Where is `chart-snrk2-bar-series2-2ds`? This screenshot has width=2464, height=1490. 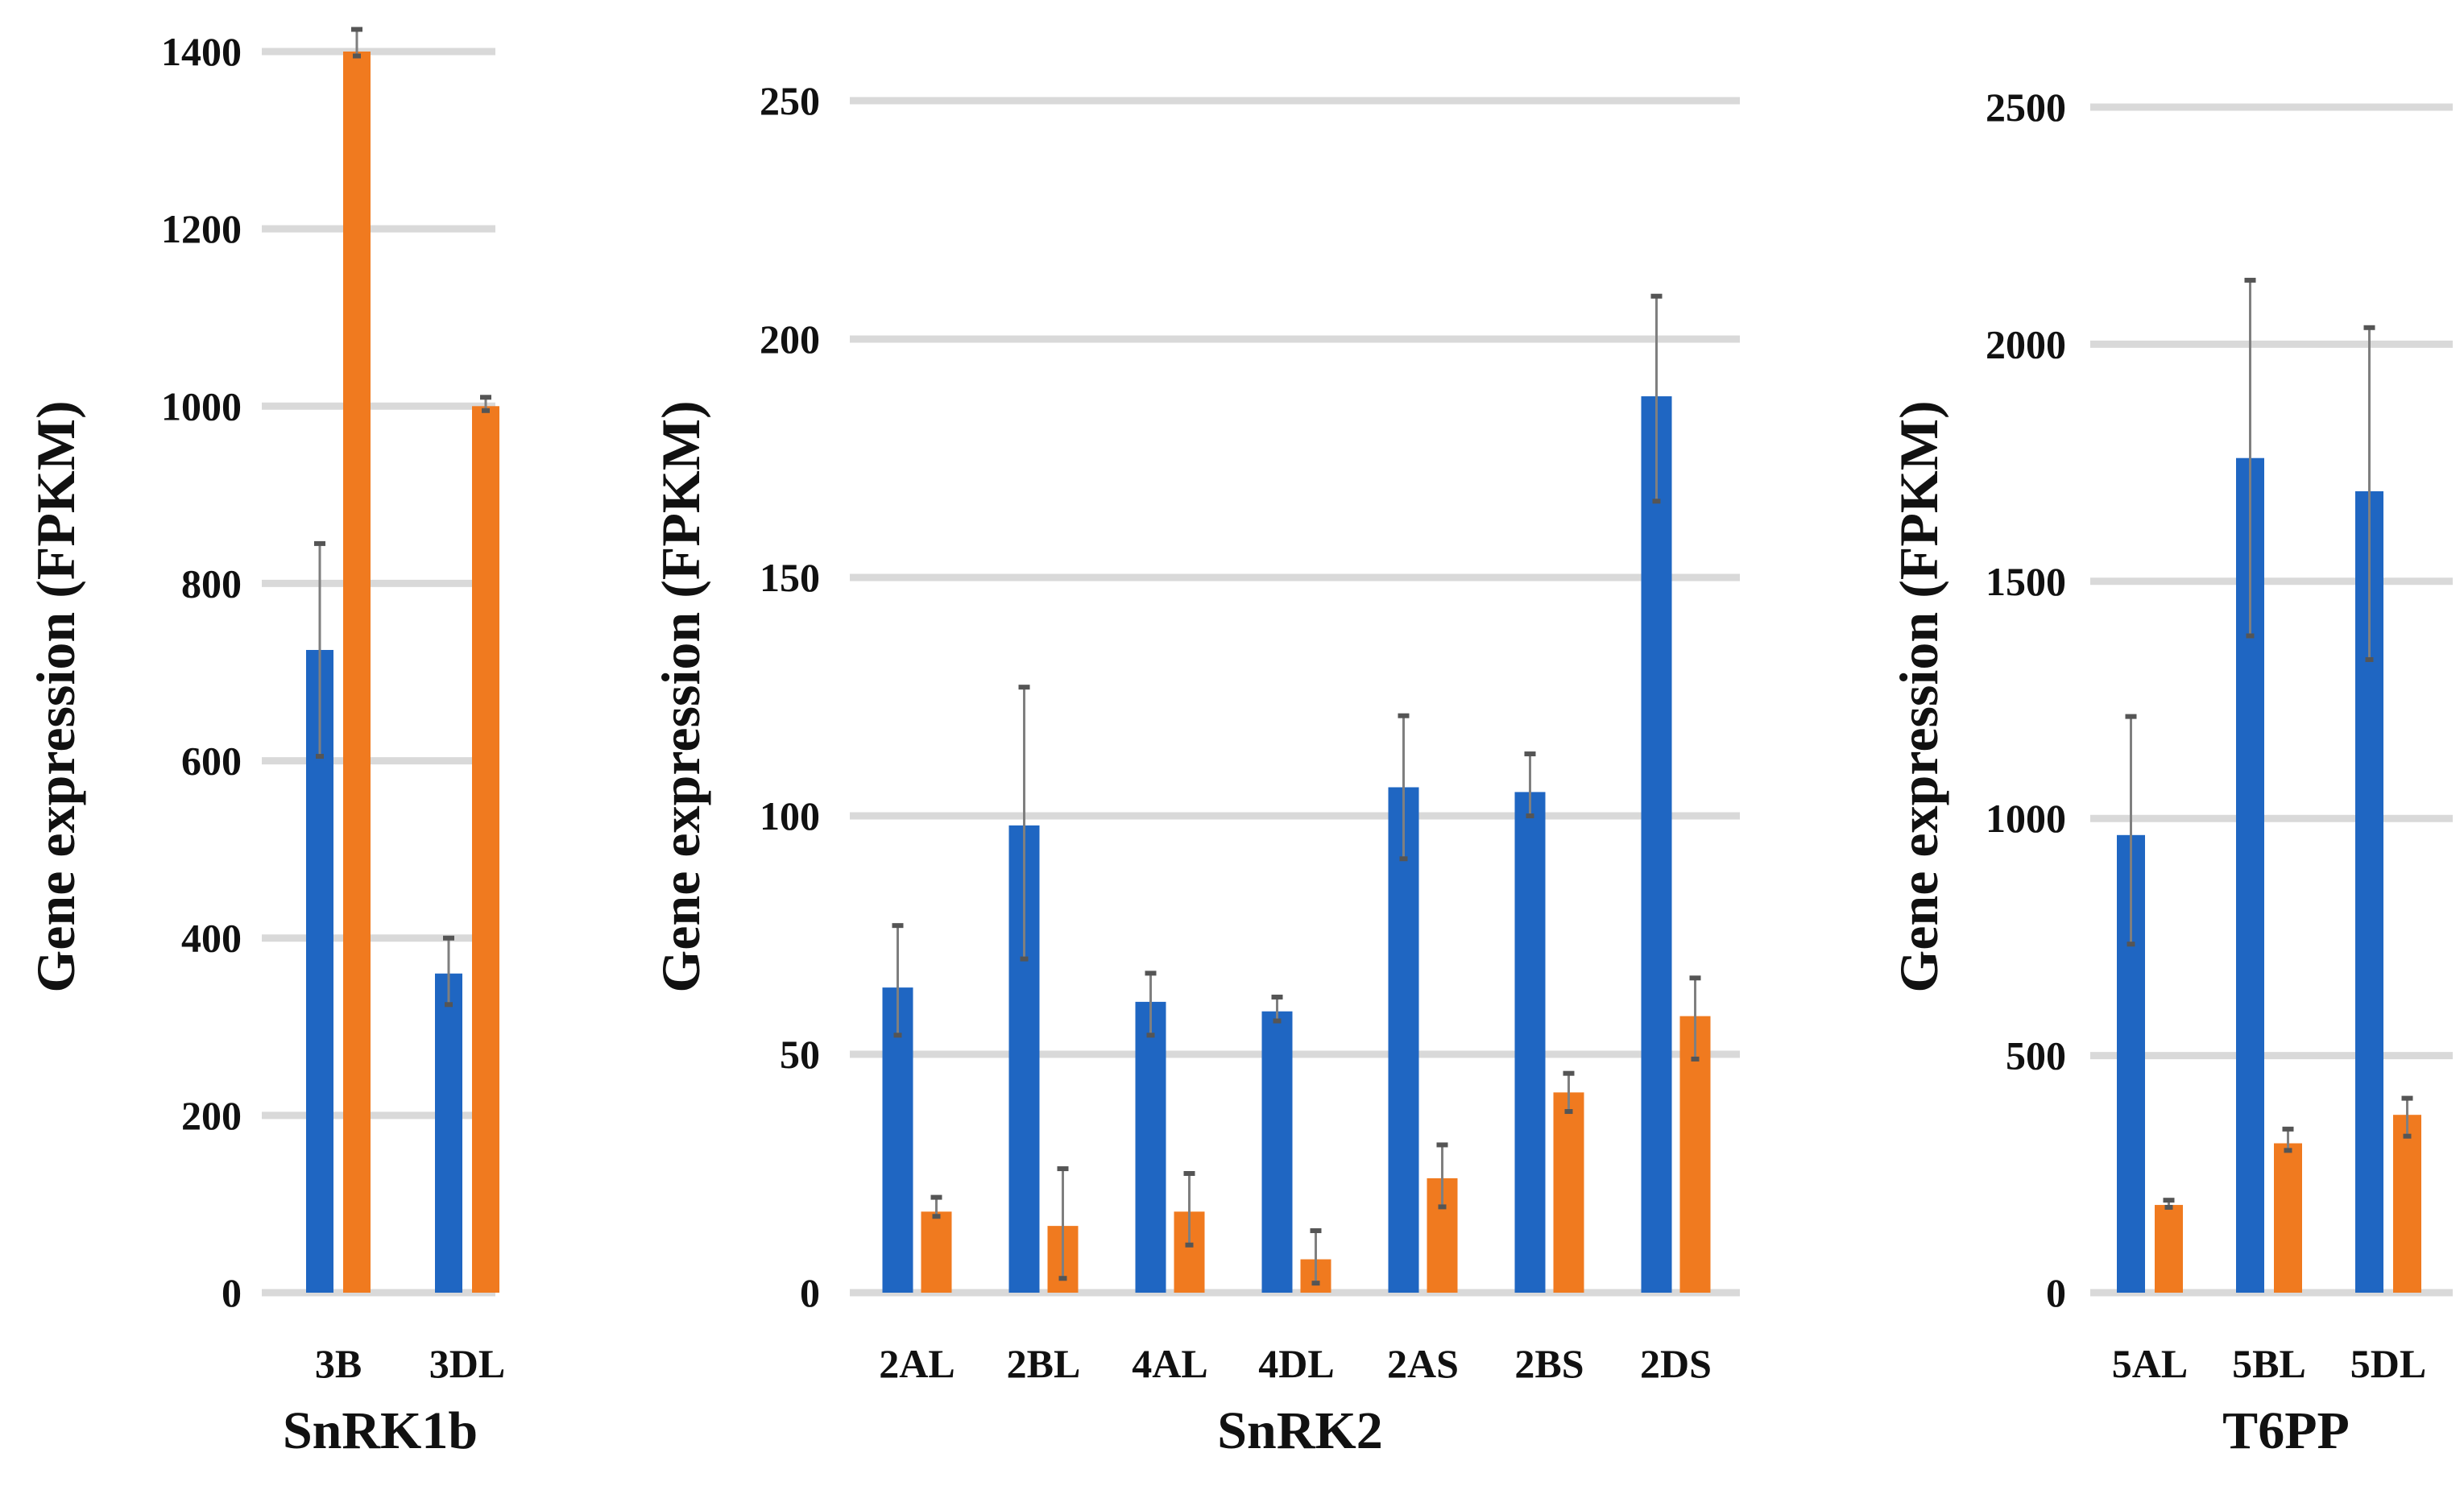 chart-snrk2-bar-series2-2ds is located at coordinates (1695, 1155).